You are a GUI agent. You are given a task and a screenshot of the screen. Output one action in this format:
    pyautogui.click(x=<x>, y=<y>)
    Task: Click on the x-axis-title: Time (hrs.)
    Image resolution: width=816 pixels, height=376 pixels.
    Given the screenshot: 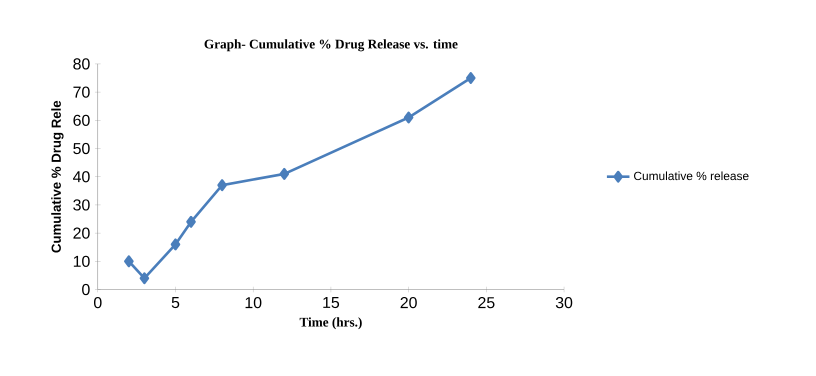 What is the action you would take?
    pyautogui.click(x=331, y=323)
    